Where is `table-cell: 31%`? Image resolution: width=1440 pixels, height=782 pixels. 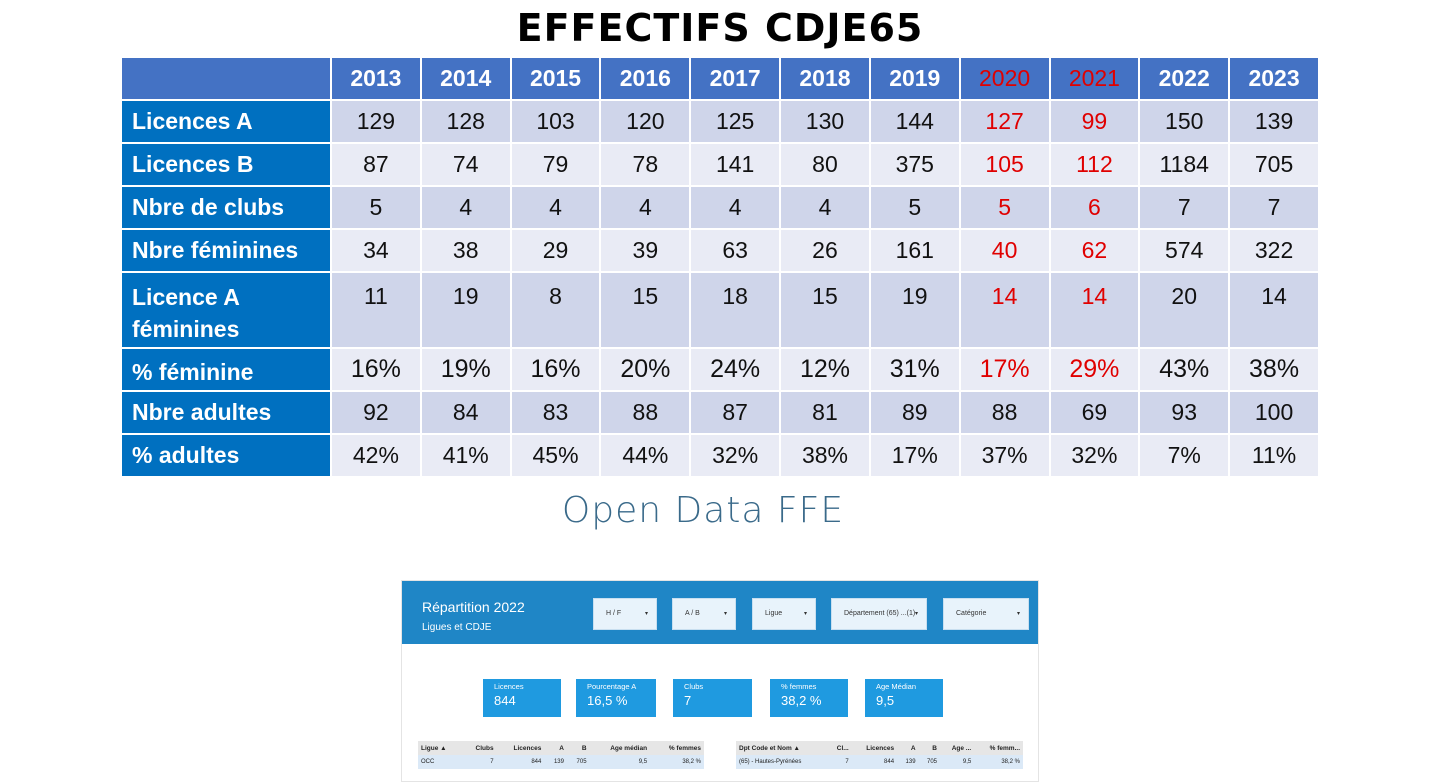
table-cell: 31% is located at coordinates (915, 370).